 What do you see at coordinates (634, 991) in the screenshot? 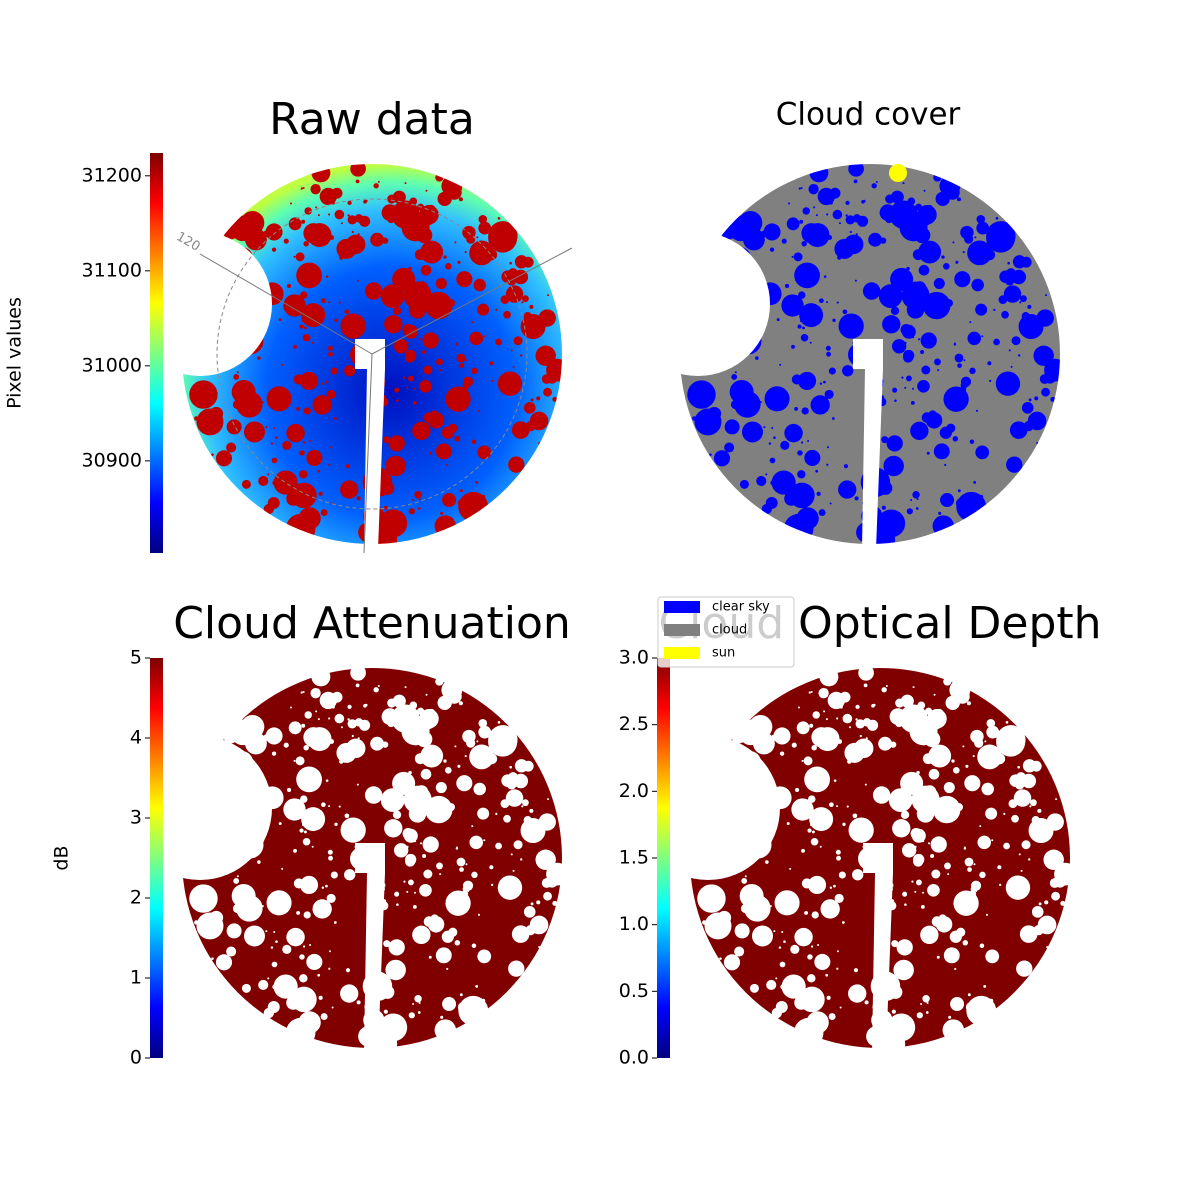
I see `colorbar-tick-label: 0.5` at bounding box center [634, 991].